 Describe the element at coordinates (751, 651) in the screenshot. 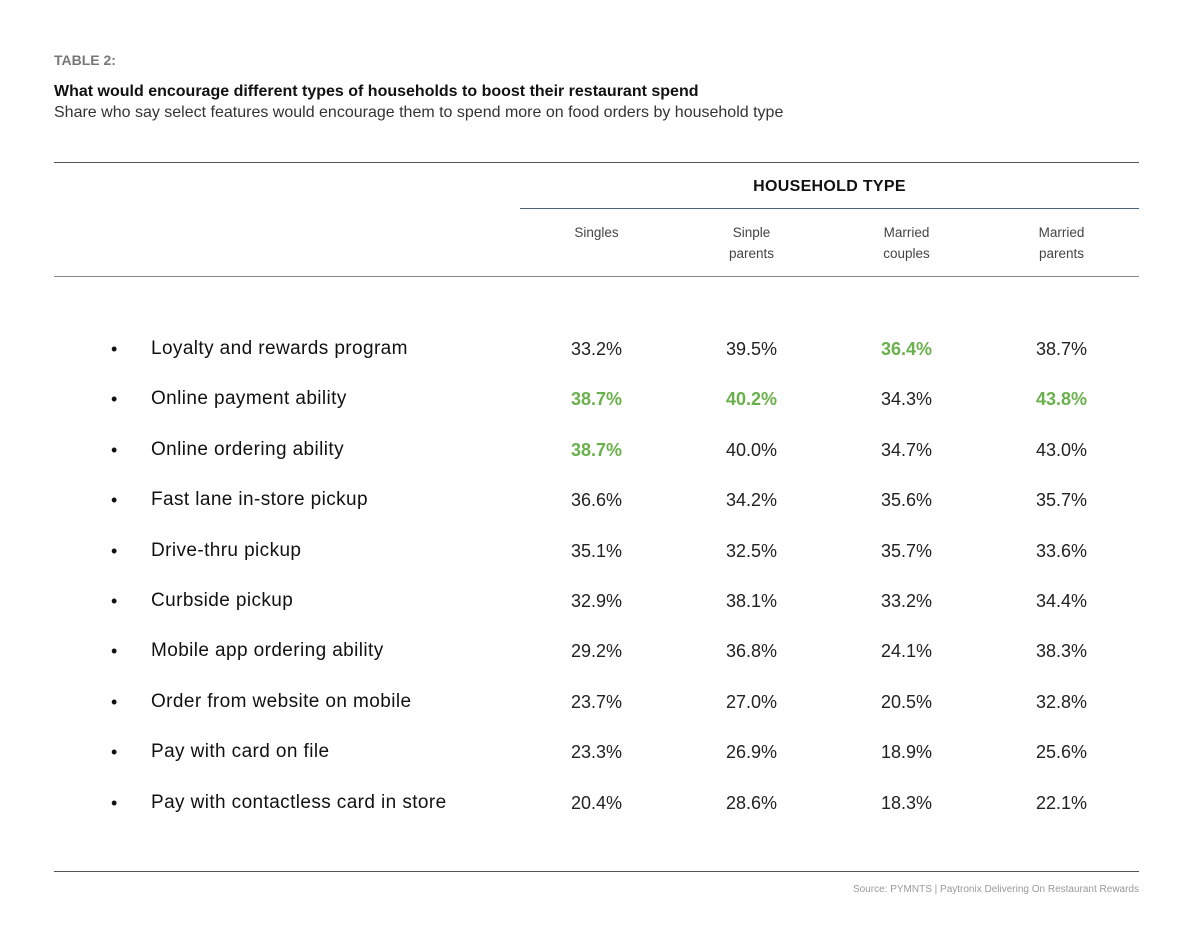

I see `value-cell: 36.8%` at that location.